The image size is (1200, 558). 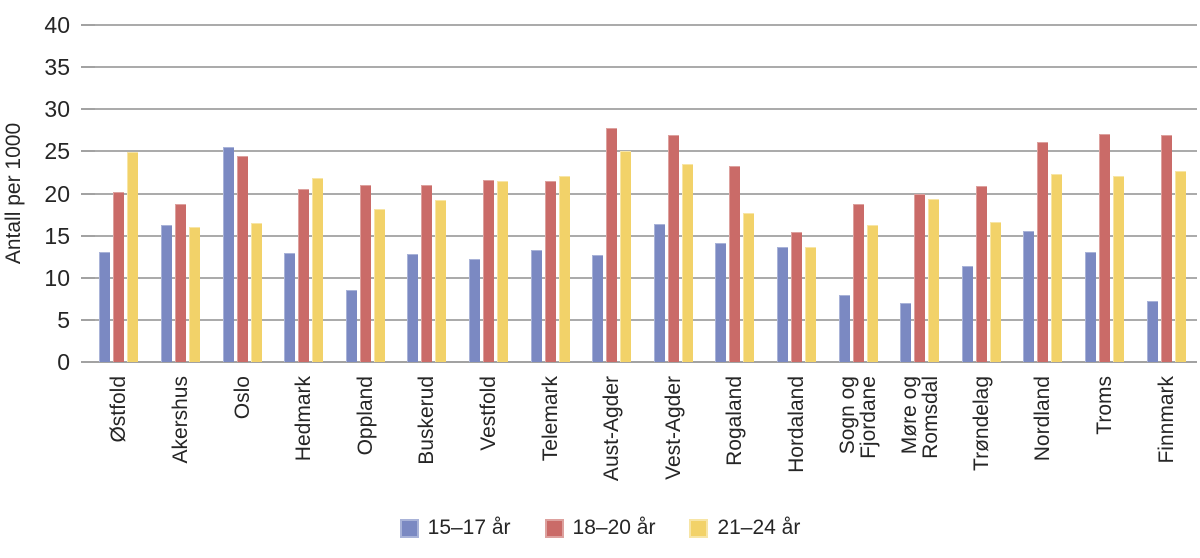 What do you see at coordinates (906, 332) in the screenshot?
I see `bar-series0-cat13` at bounding box center [906, 332].